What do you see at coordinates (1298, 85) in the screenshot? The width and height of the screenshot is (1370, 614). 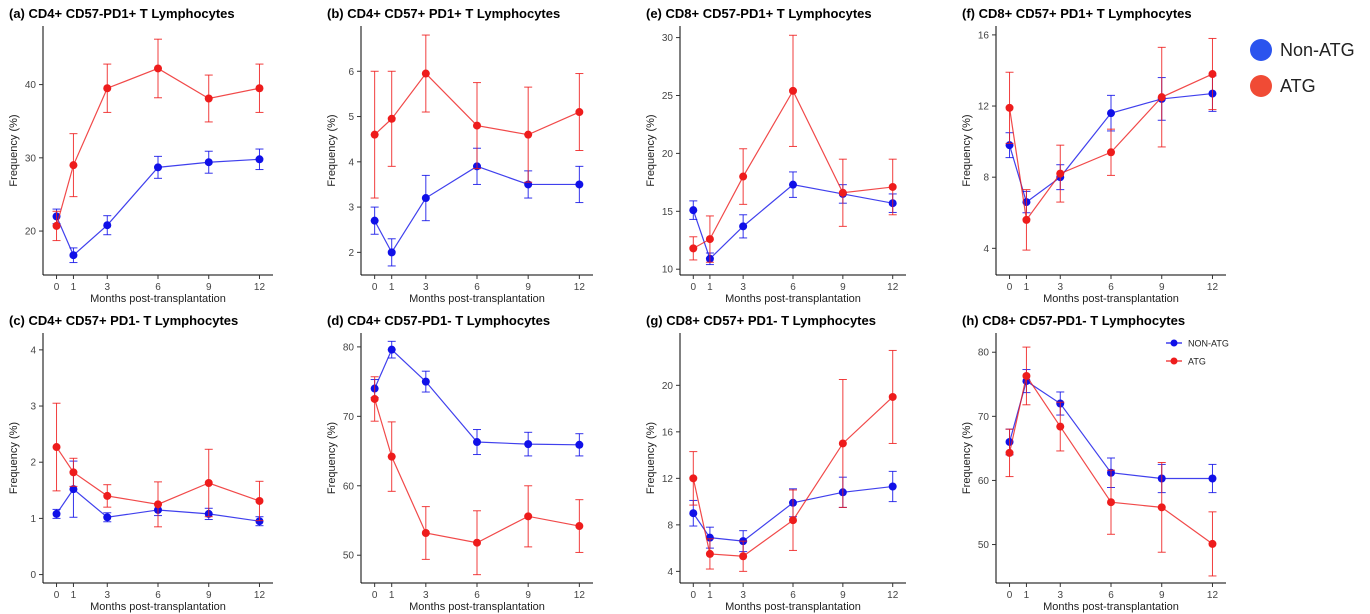 I see `legend-label-atg: ATG` at bounding box center [1298, 85].